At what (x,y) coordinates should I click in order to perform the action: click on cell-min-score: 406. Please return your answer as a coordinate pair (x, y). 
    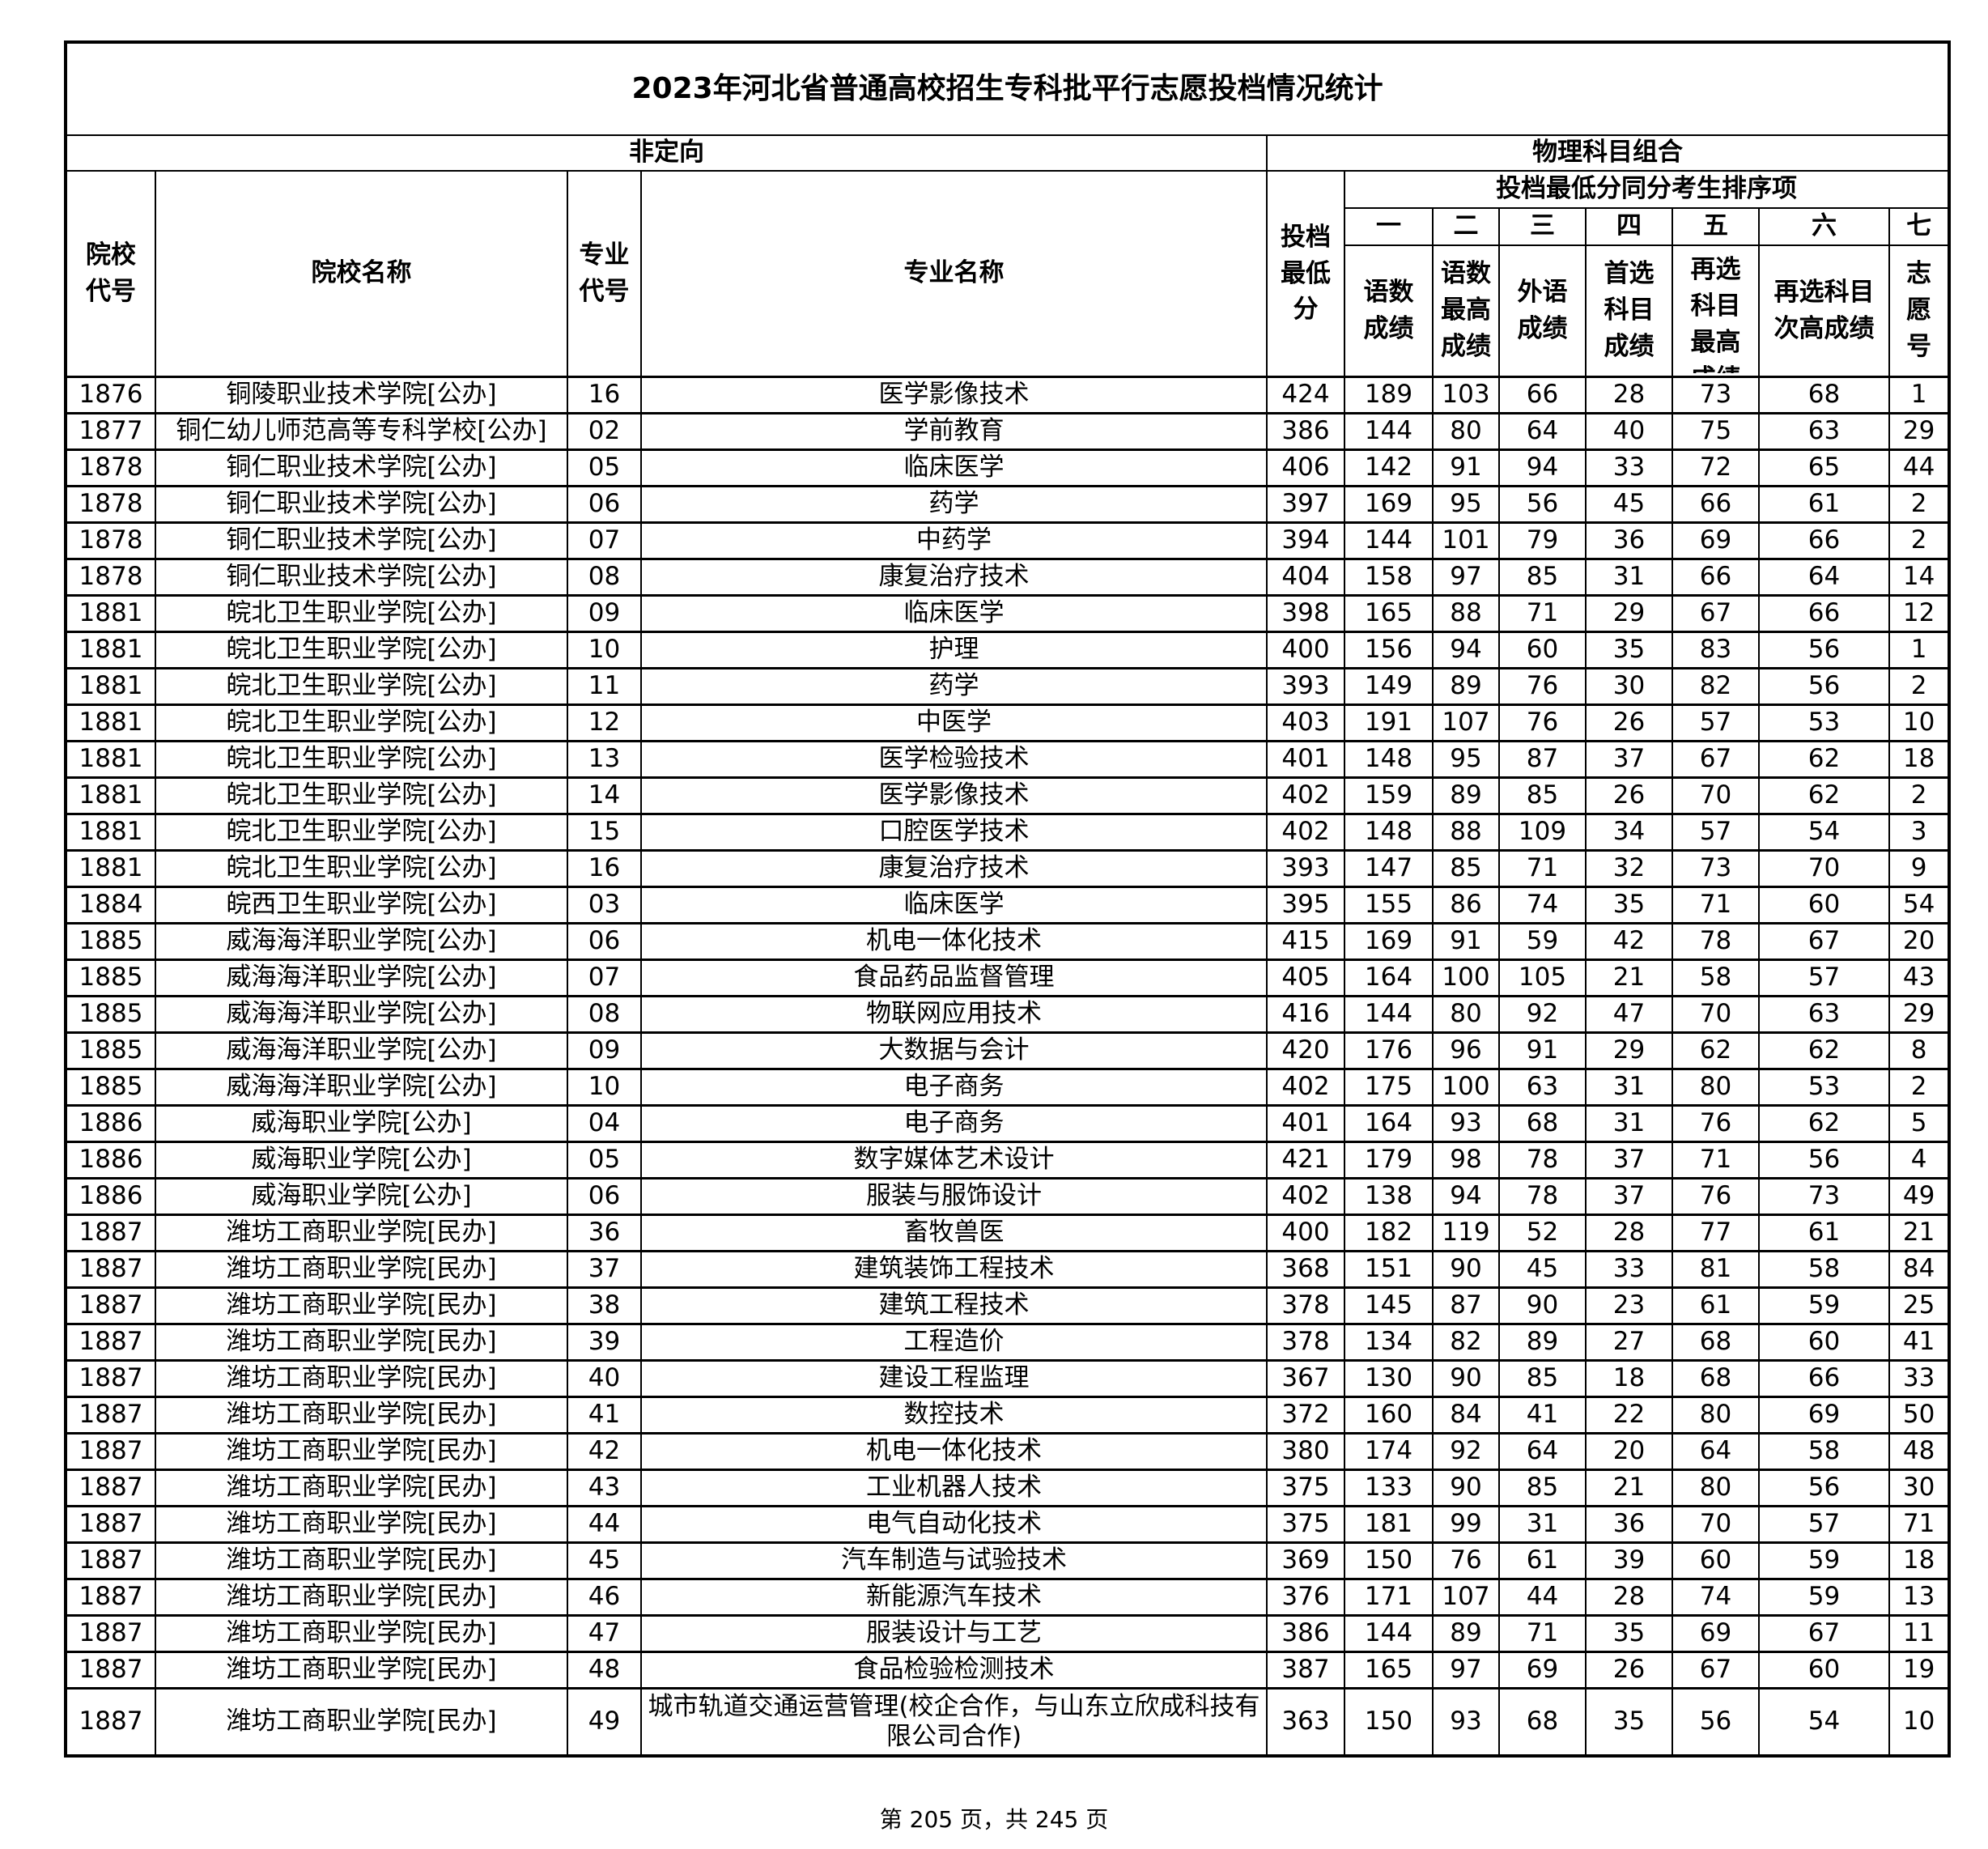
    Looking at the image, I should click on (1306, 467).